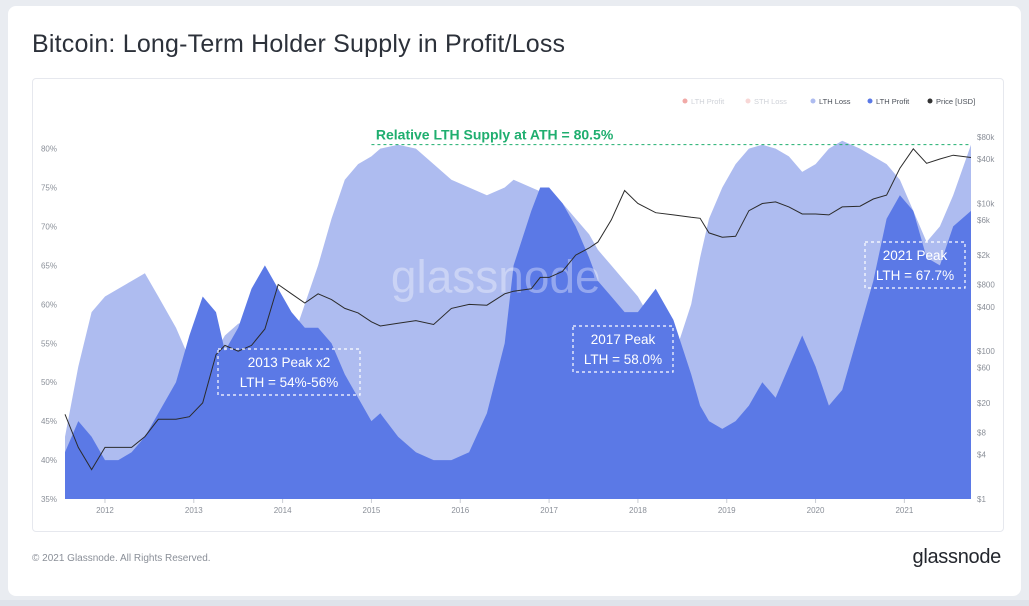 The image size is (1029, 606). What do you see at coordinates (955, 101) in the screenshot?
I see `legend-item-label: Price [USD]` at bounding box center [955, 101].